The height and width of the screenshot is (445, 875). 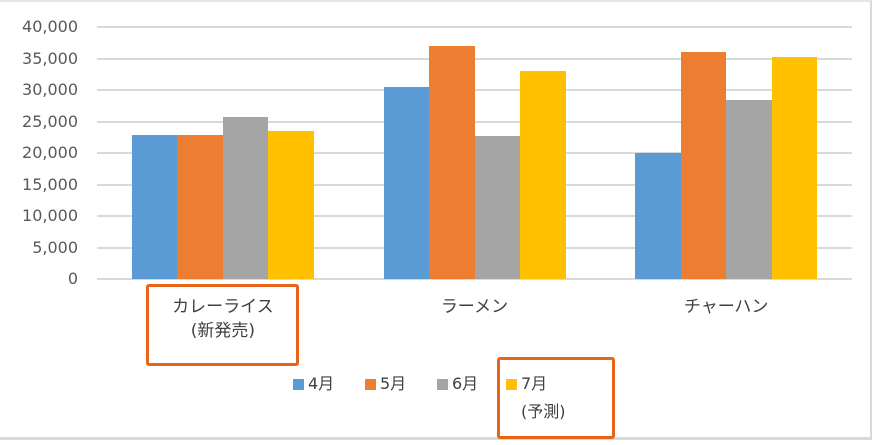 I want to click on legend-swatch-april, so click(x=298, y=384).